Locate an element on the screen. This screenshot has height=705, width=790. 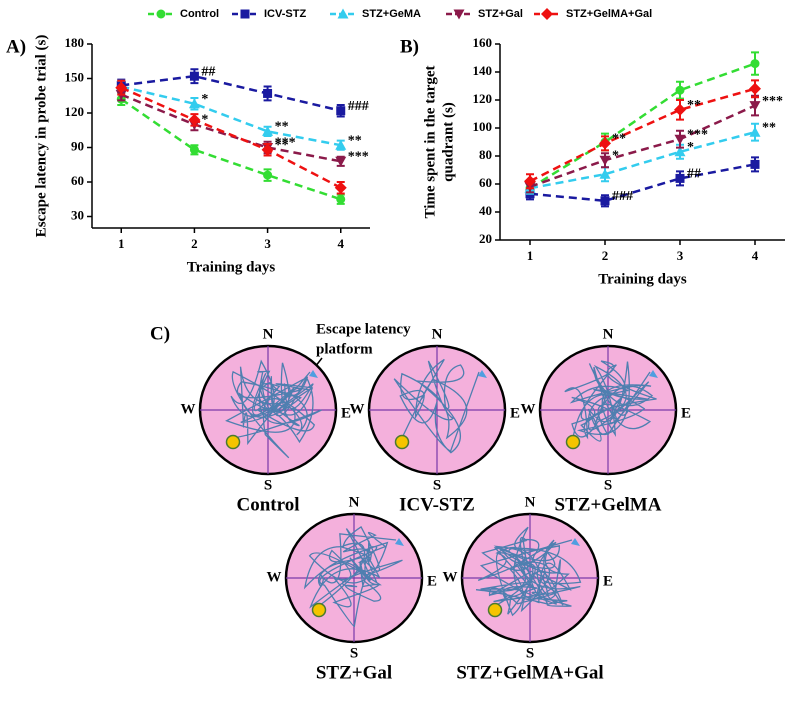
significance-label: ### is located at coordinates (358, 106).